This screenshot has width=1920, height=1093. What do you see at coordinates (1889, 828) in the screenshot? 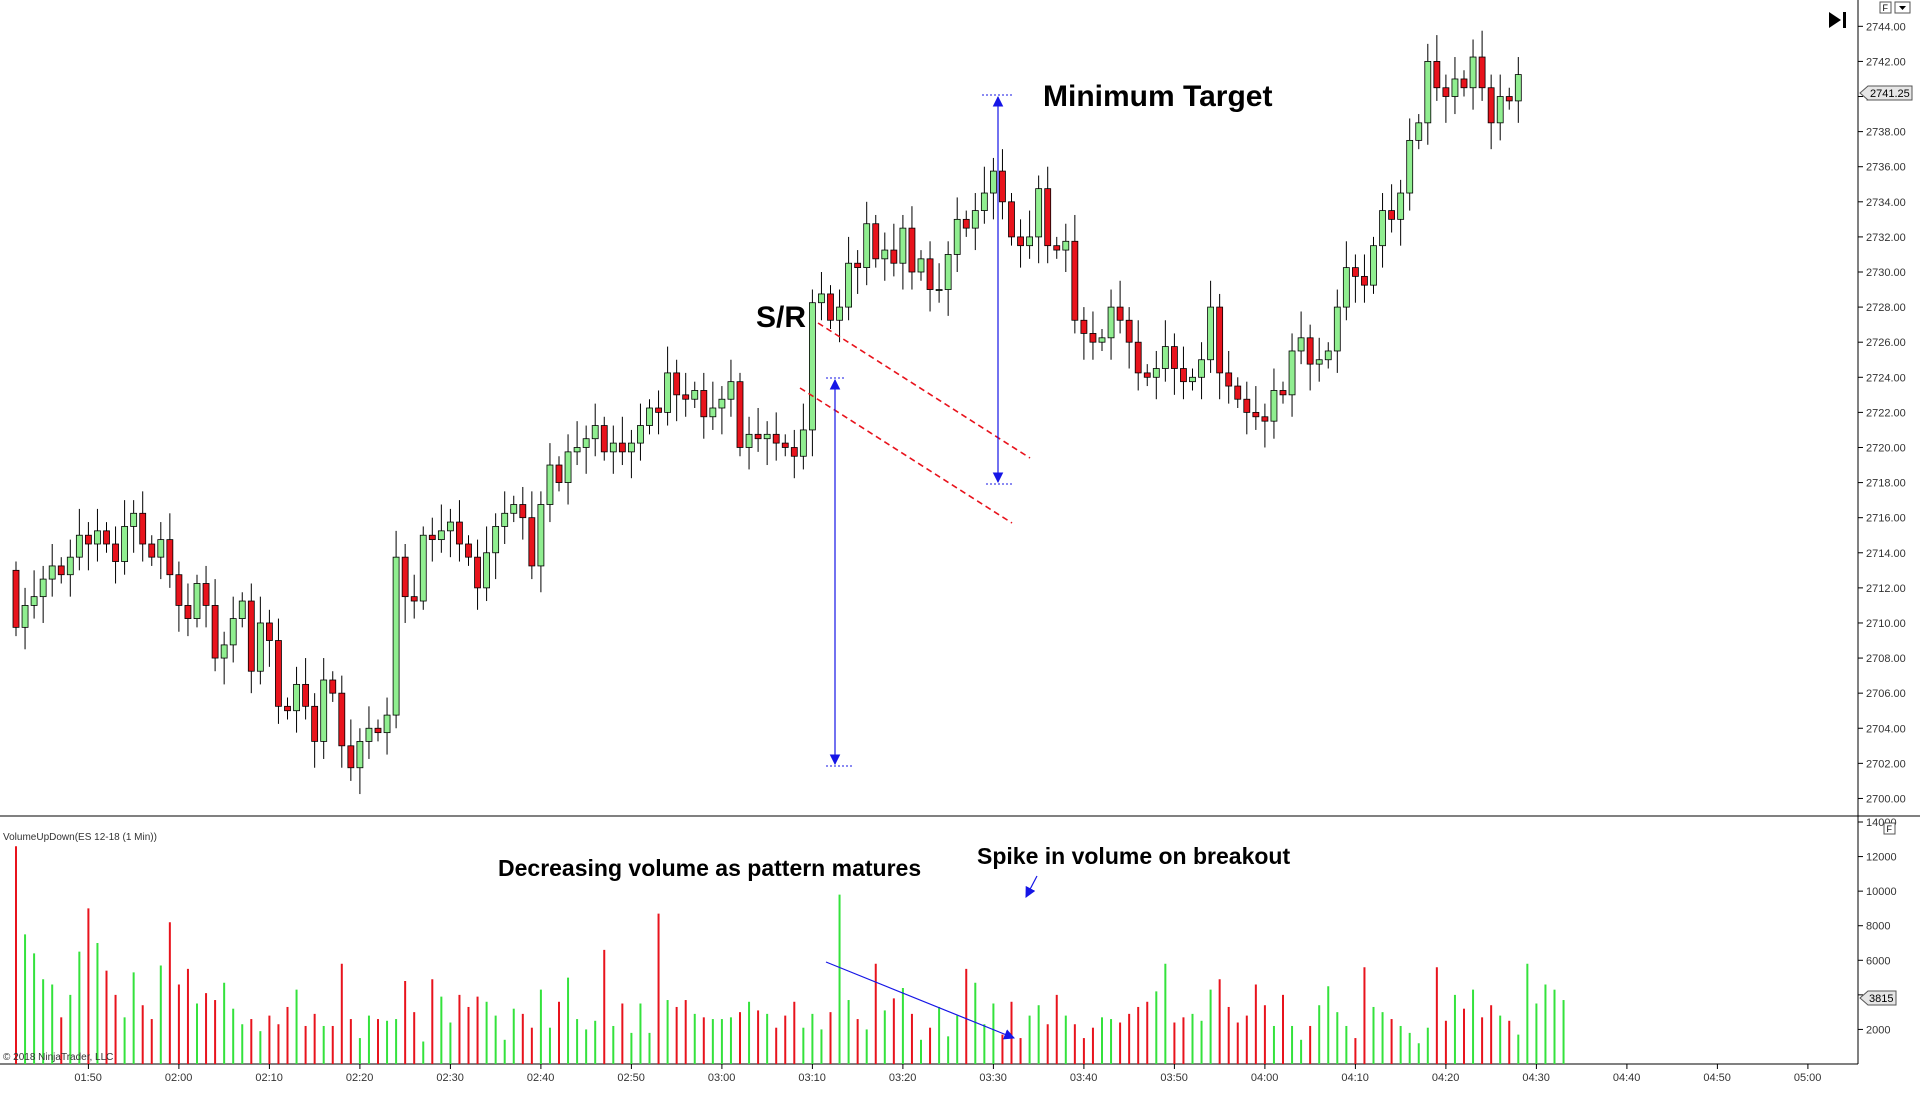
I see `panel-f-icon-volume: F` at bounding box center [1889, 828].